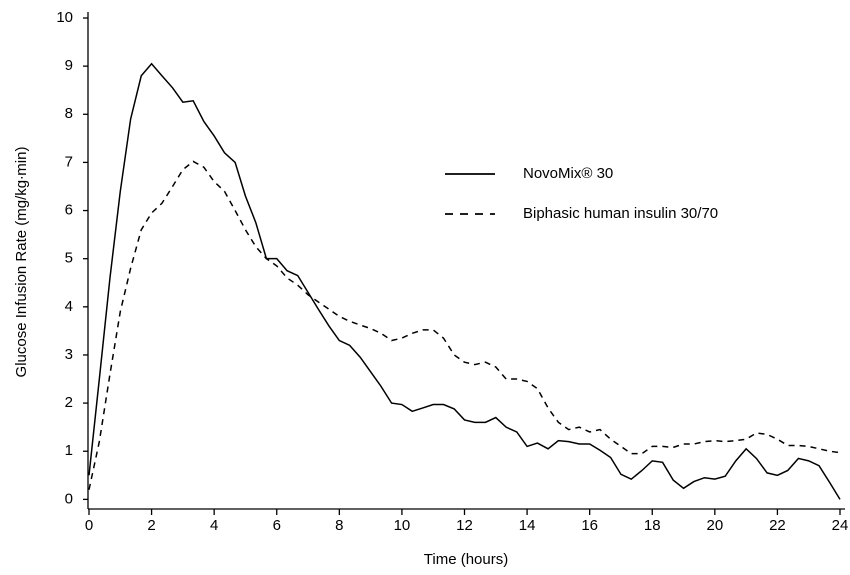  What do you see at coordinates (69, 450) in the screenshot?
I see `y-tick-label: 1` at bounding box center [69, 450].